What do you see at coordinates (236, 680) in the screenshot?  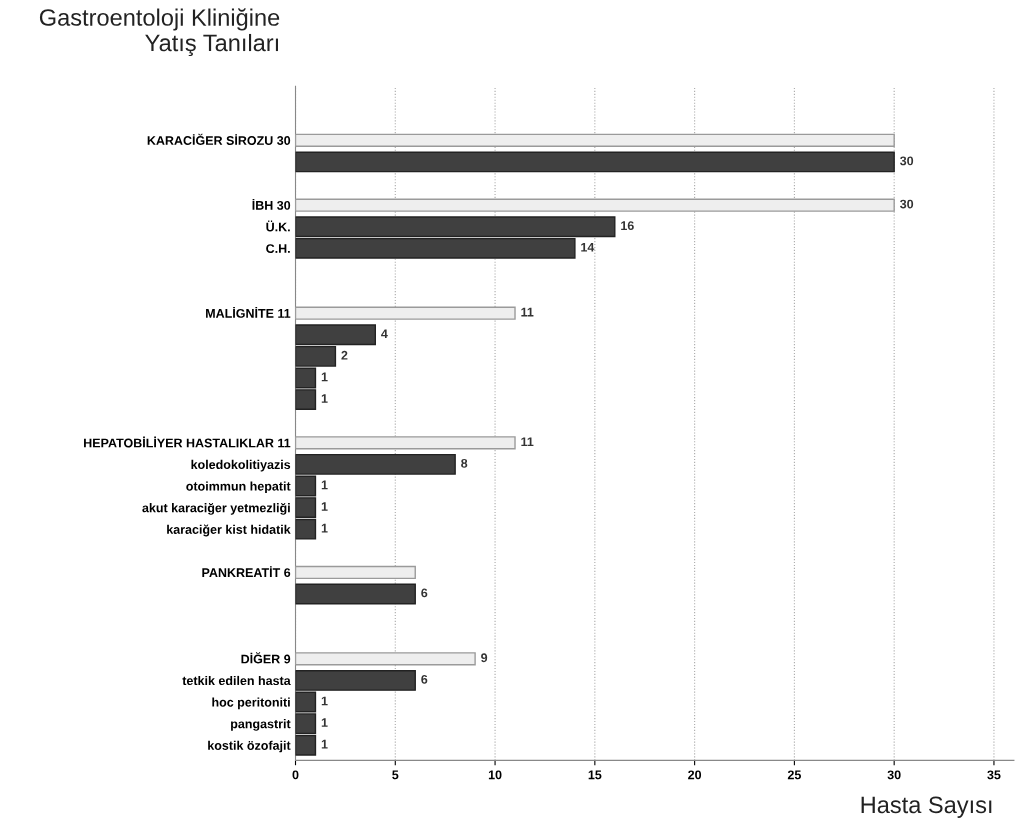 I see `y-tick-label: tetkik edilen hasta` at bounding box center [236, 680].